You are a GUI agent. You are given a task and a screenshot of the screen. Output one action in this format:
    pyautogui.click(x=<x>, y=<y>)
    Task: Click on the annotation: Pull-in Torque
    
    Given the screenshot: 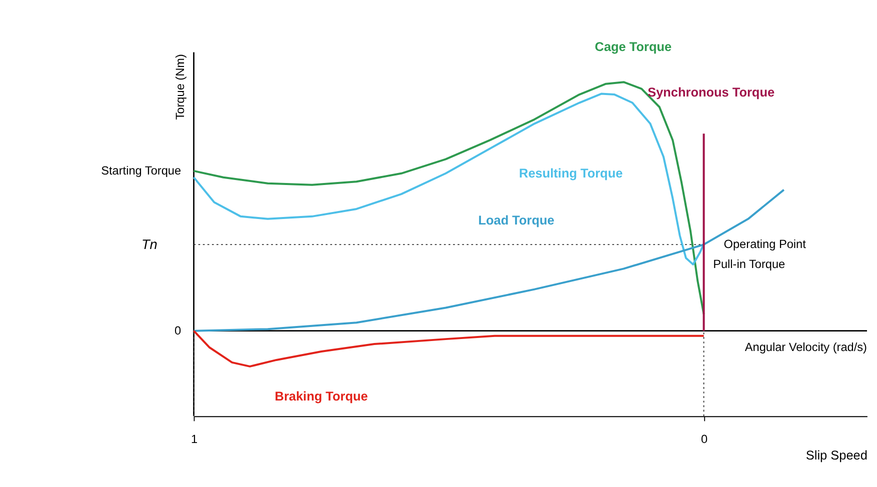 What is the action you would take?
    pyautogui.click(x=749, y=264)
    